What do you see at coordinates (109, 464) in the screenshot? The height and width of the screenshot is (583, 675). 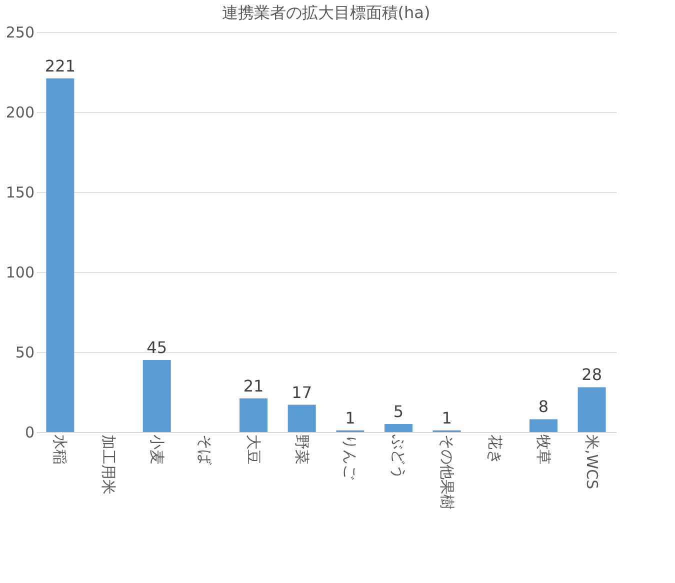 I see `x-tick-label: 加工用米` at bounding box center [109, 464].